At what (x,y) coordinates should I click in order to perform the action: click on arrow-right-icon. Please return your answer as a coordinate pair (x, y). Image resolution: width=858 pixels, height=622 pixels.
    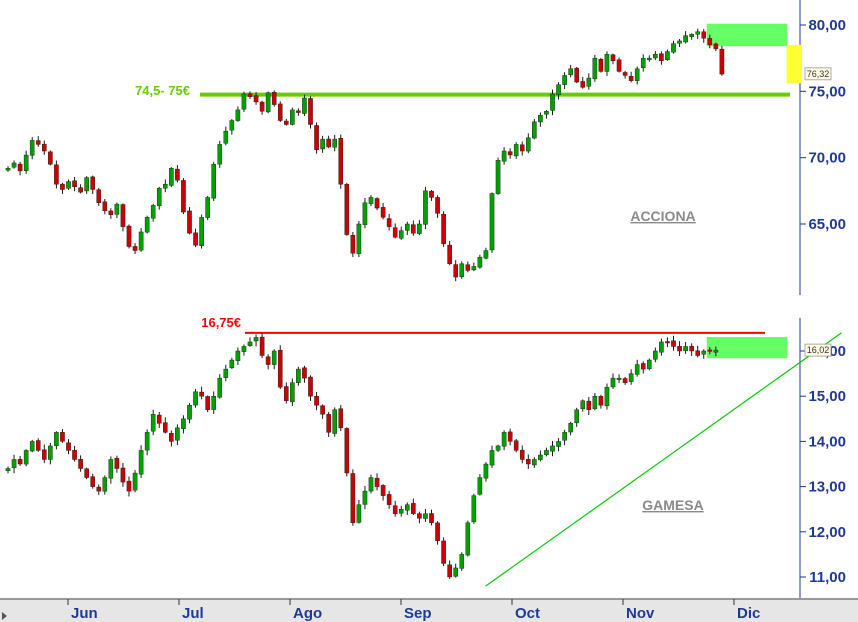
    Looking at the image, I should click on (4, 616).